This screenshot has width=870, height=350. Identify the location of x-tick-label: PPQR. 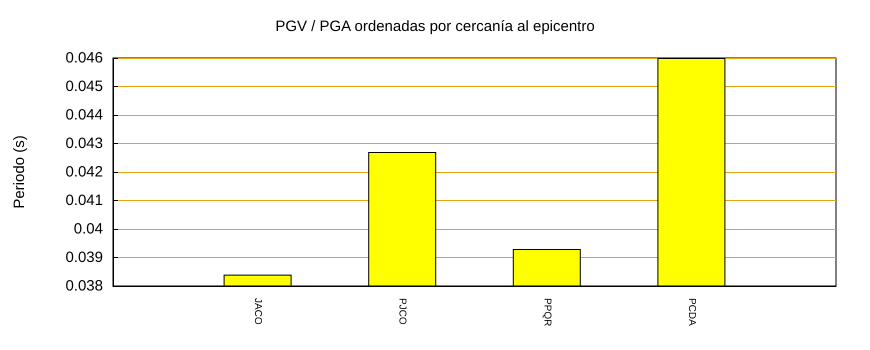
(546, 312).